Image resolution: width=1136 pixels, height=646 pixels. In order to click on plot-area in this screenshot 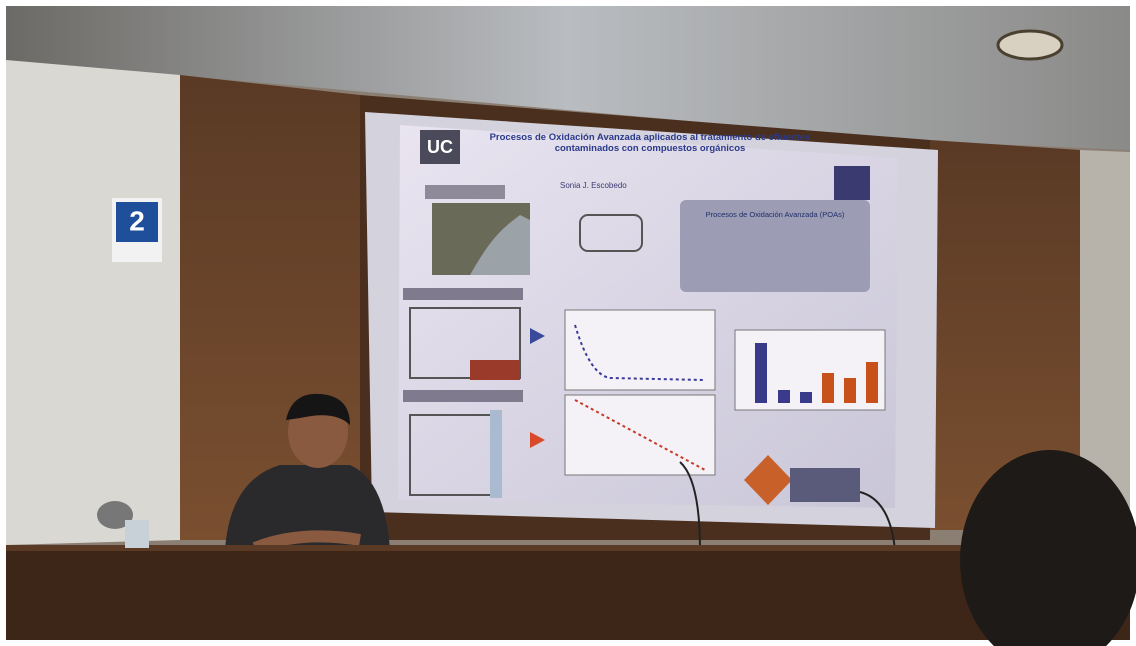, I will do `click(640, 350)`.